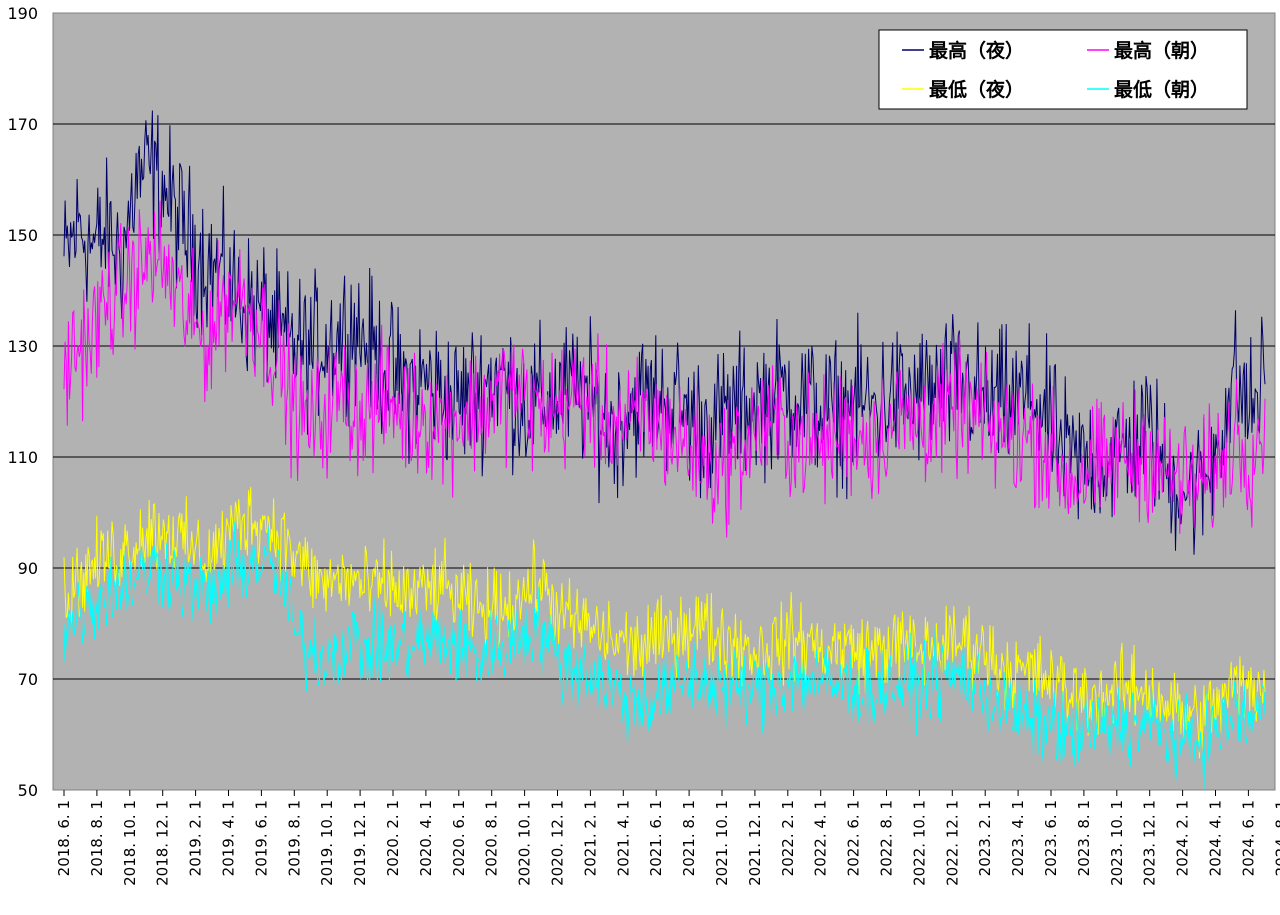 The height and width of the screenshot is (915, 1280). I want to click on x-tick-label: 2021. 8. 1, so click(689, 838).